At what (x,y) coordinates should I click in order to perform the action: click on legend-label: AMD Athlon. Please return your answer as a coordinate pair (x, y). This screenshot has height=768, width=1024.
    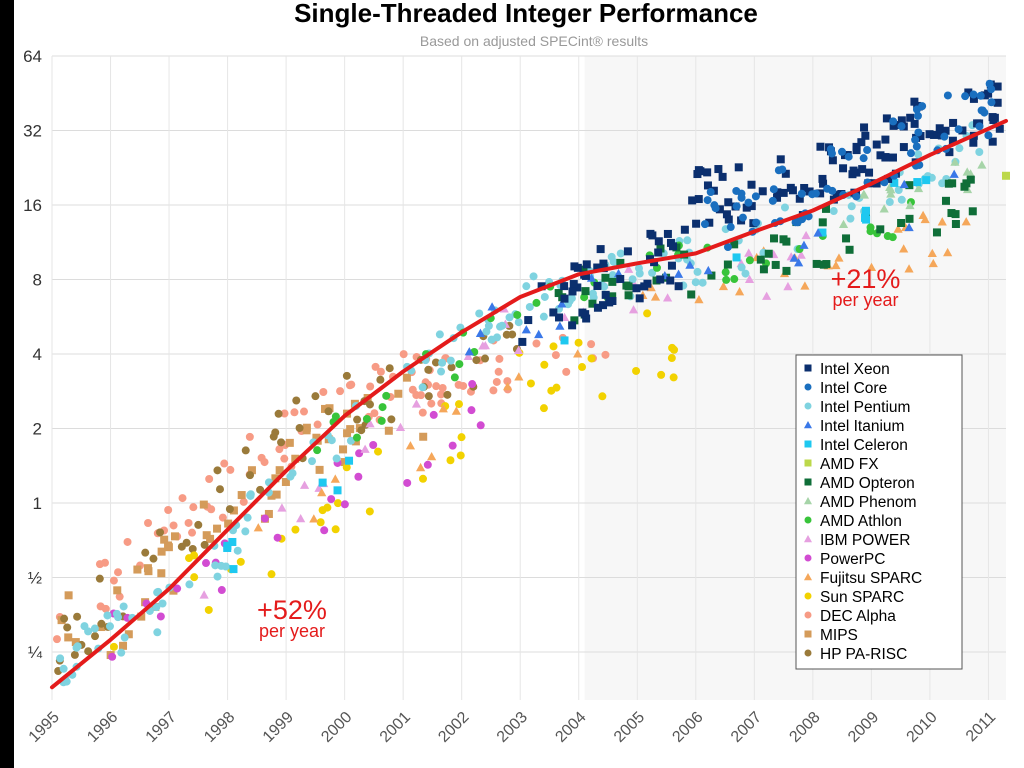
    Looking at the image, I should click on (861, 521).